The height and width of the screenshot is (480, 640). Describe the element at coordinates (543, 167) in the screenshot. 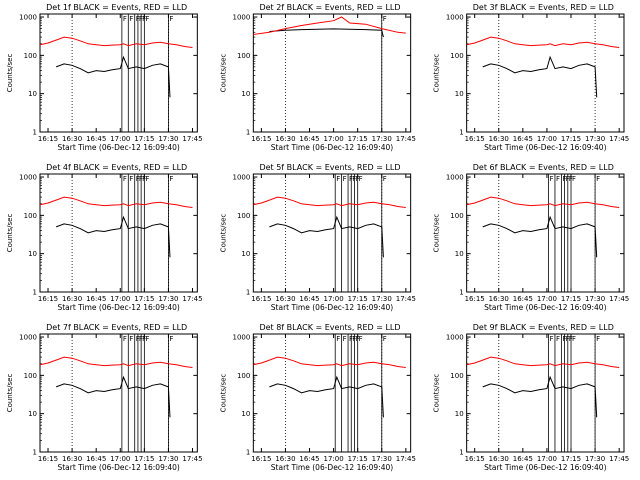

I see `panel-title: Det 6f BLACK = Events, RED = LLD` at that location.